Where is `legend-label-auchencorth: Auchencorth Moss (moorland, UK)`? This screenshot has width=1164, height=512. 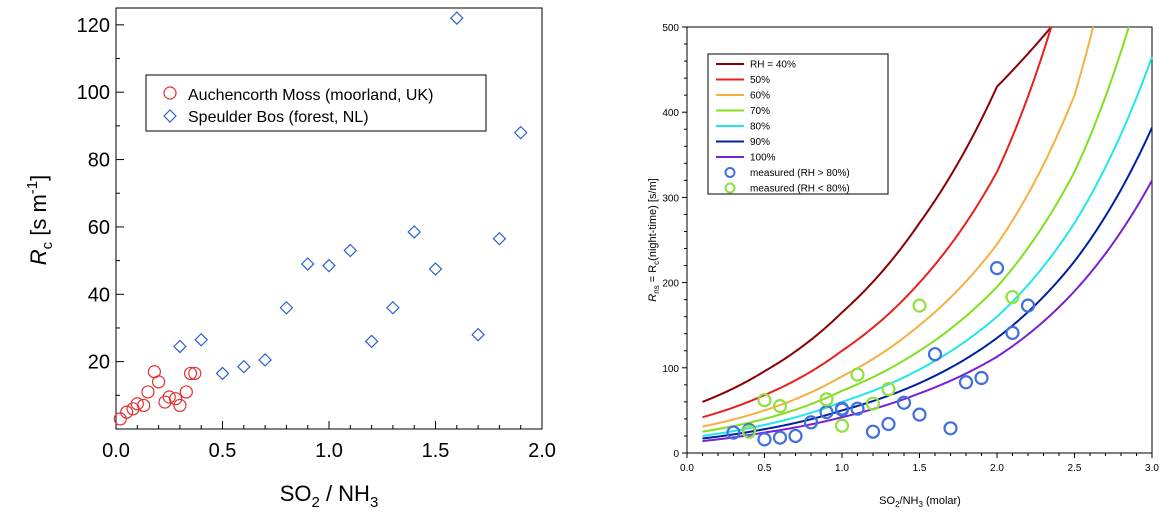
legend-label-auchencorth: Auchencorth Moss (moorland, UK) is located at coordinates (310, 95).